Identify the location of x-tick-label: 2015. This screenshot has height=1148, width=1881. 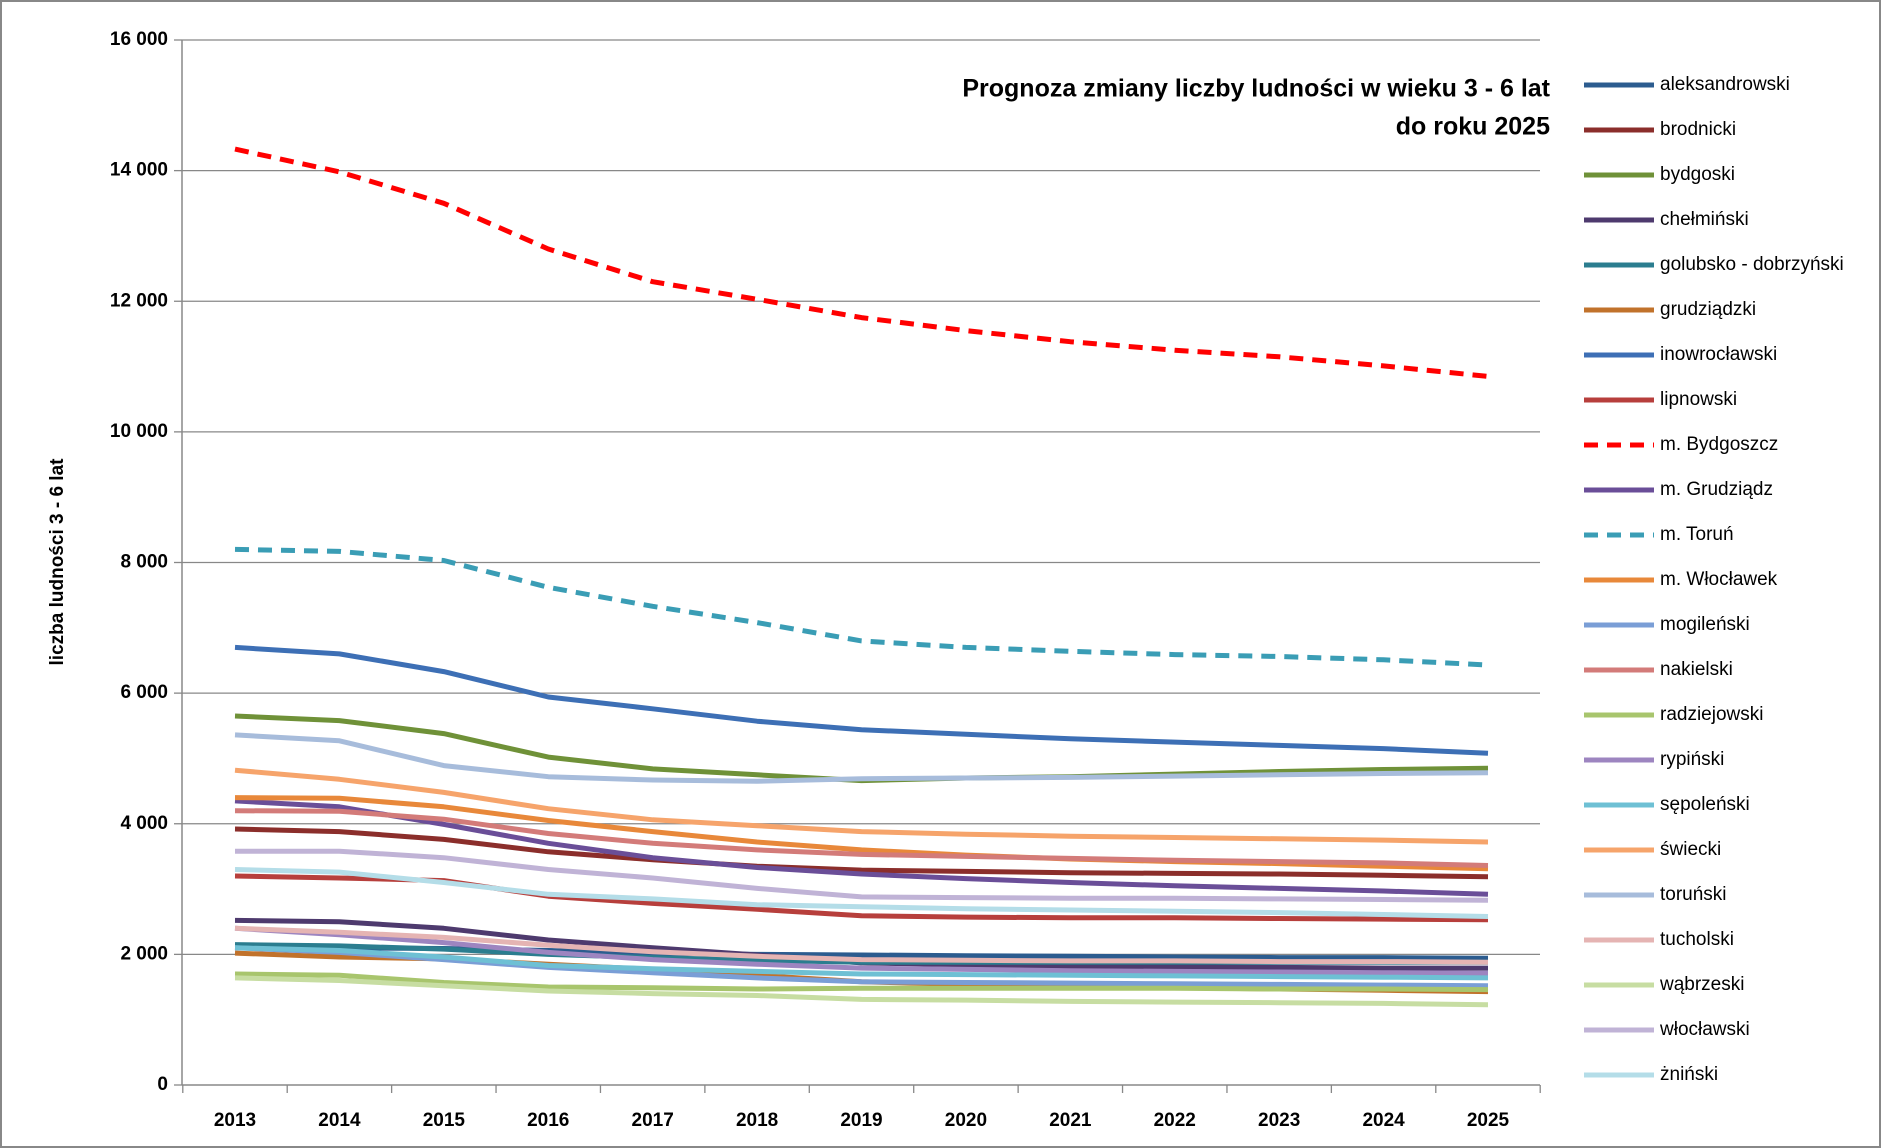
(444, 1120).